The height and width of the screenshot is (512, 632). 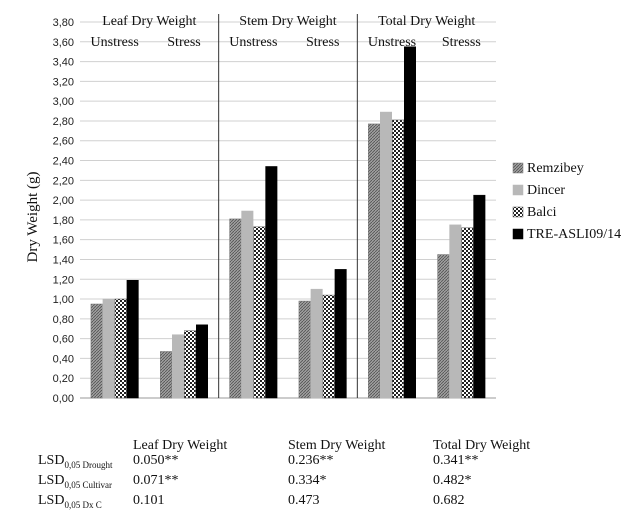 What do you see at coordinates (85, 445) in the screenshot?
I see `lsd-corner` at bounding box center [85, 445].